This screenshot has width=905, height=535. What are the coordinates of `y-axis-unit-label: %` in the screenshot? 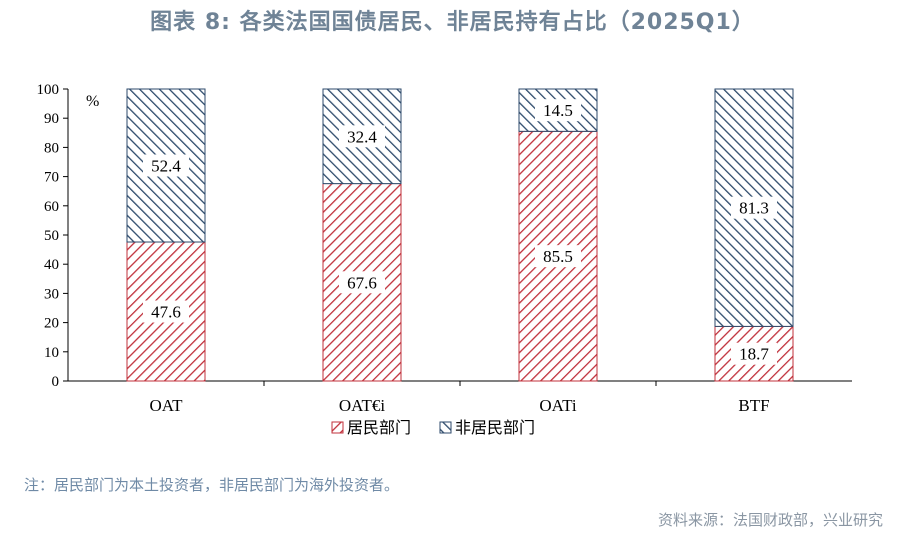 It's located at (92, 101).